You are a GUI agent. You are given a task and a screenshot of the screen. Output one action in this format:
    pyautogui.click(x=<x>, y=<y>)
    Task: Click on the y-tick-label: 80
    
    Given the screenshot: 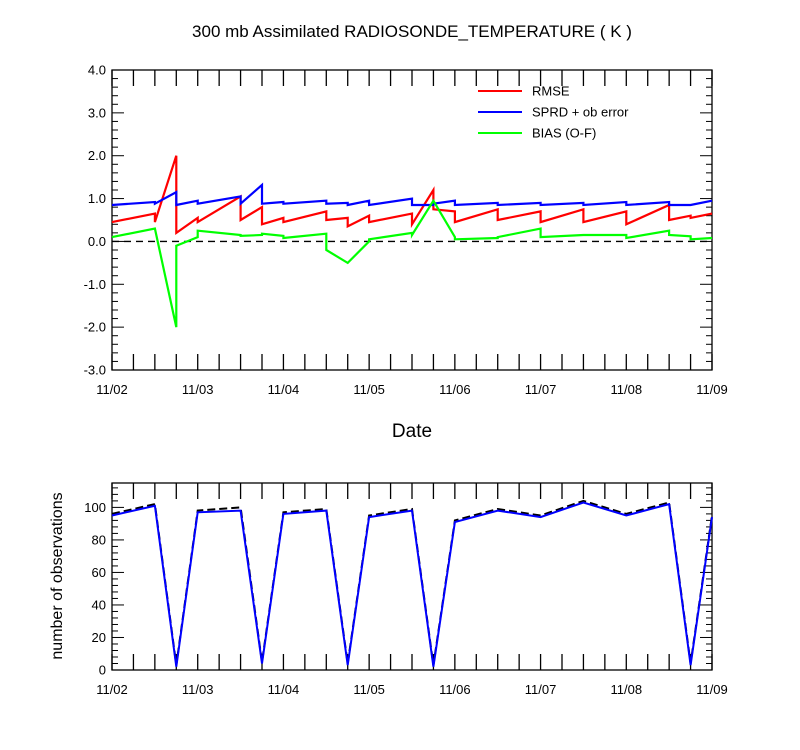 What is the action you would take?
    pyautogui.click(x=99, y=539)
    